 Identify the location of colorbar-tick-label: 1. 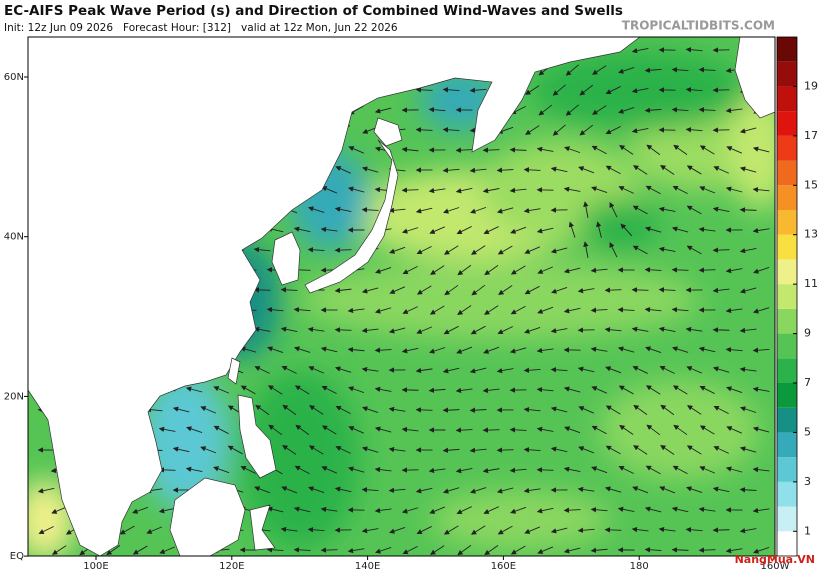
(807, 530).